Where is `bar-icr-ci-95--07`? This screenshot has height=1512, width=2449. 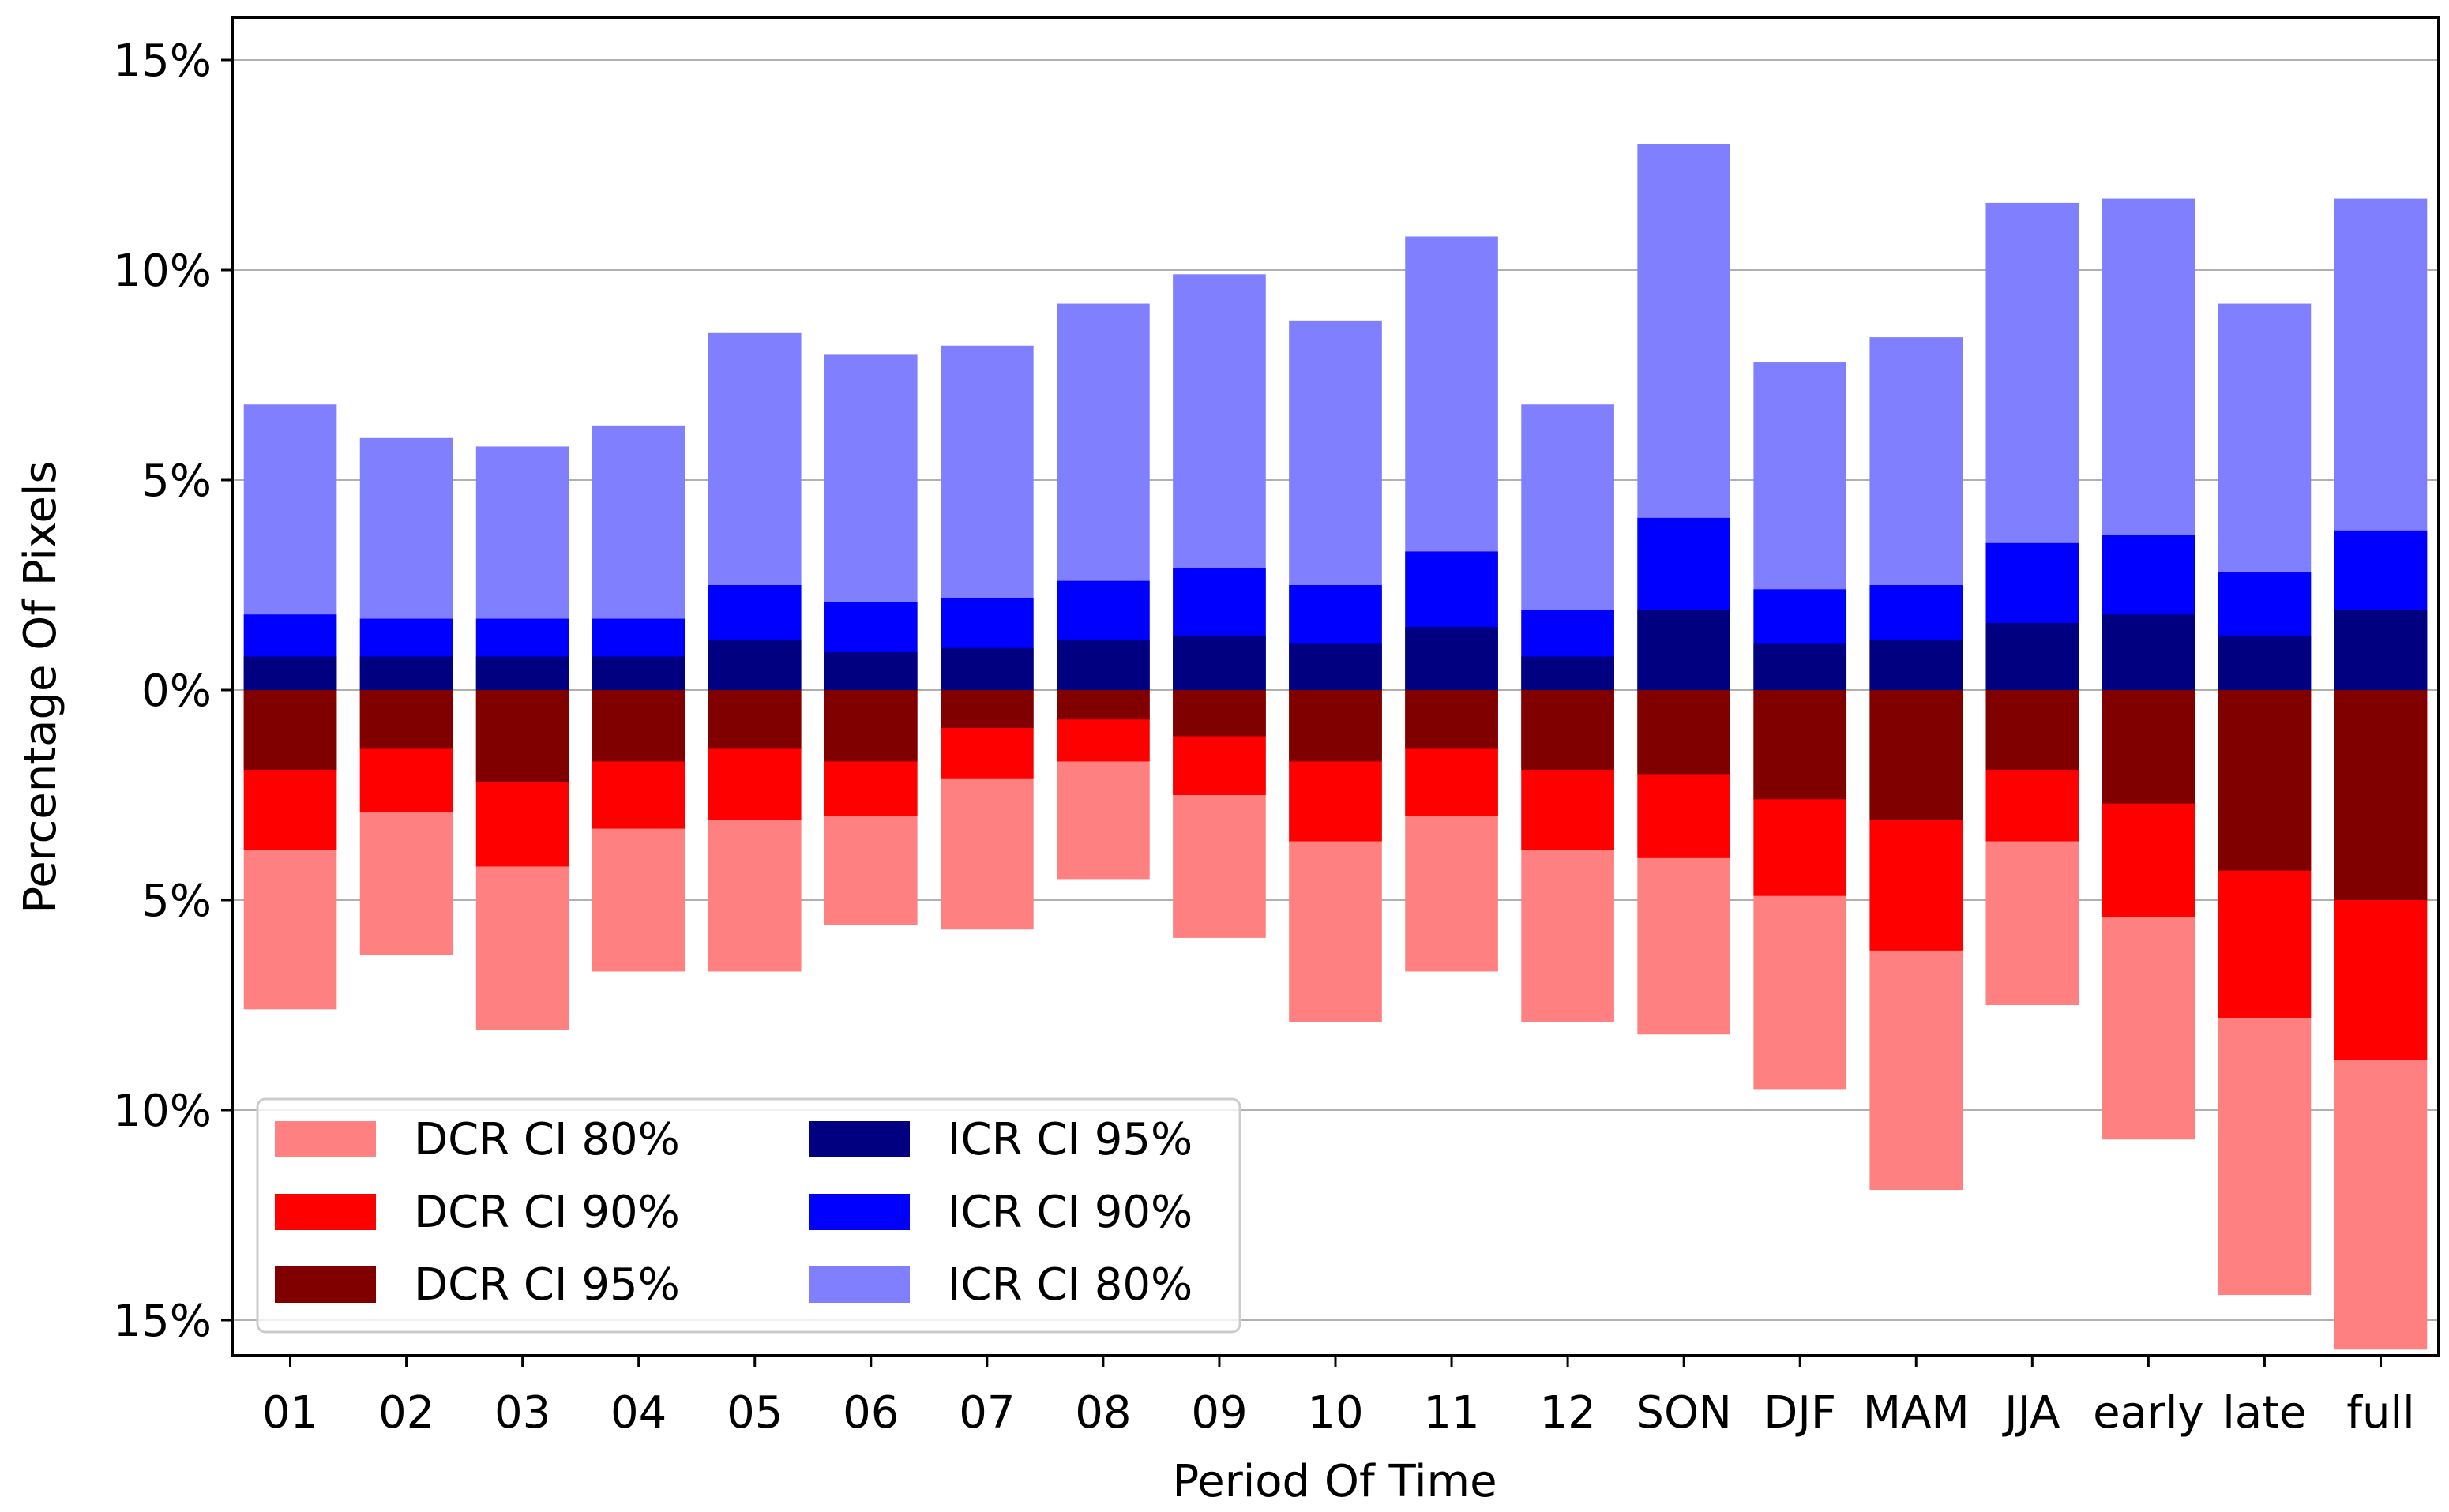 bar-icr-ci-95--07 is located at coordinates (987, 668).